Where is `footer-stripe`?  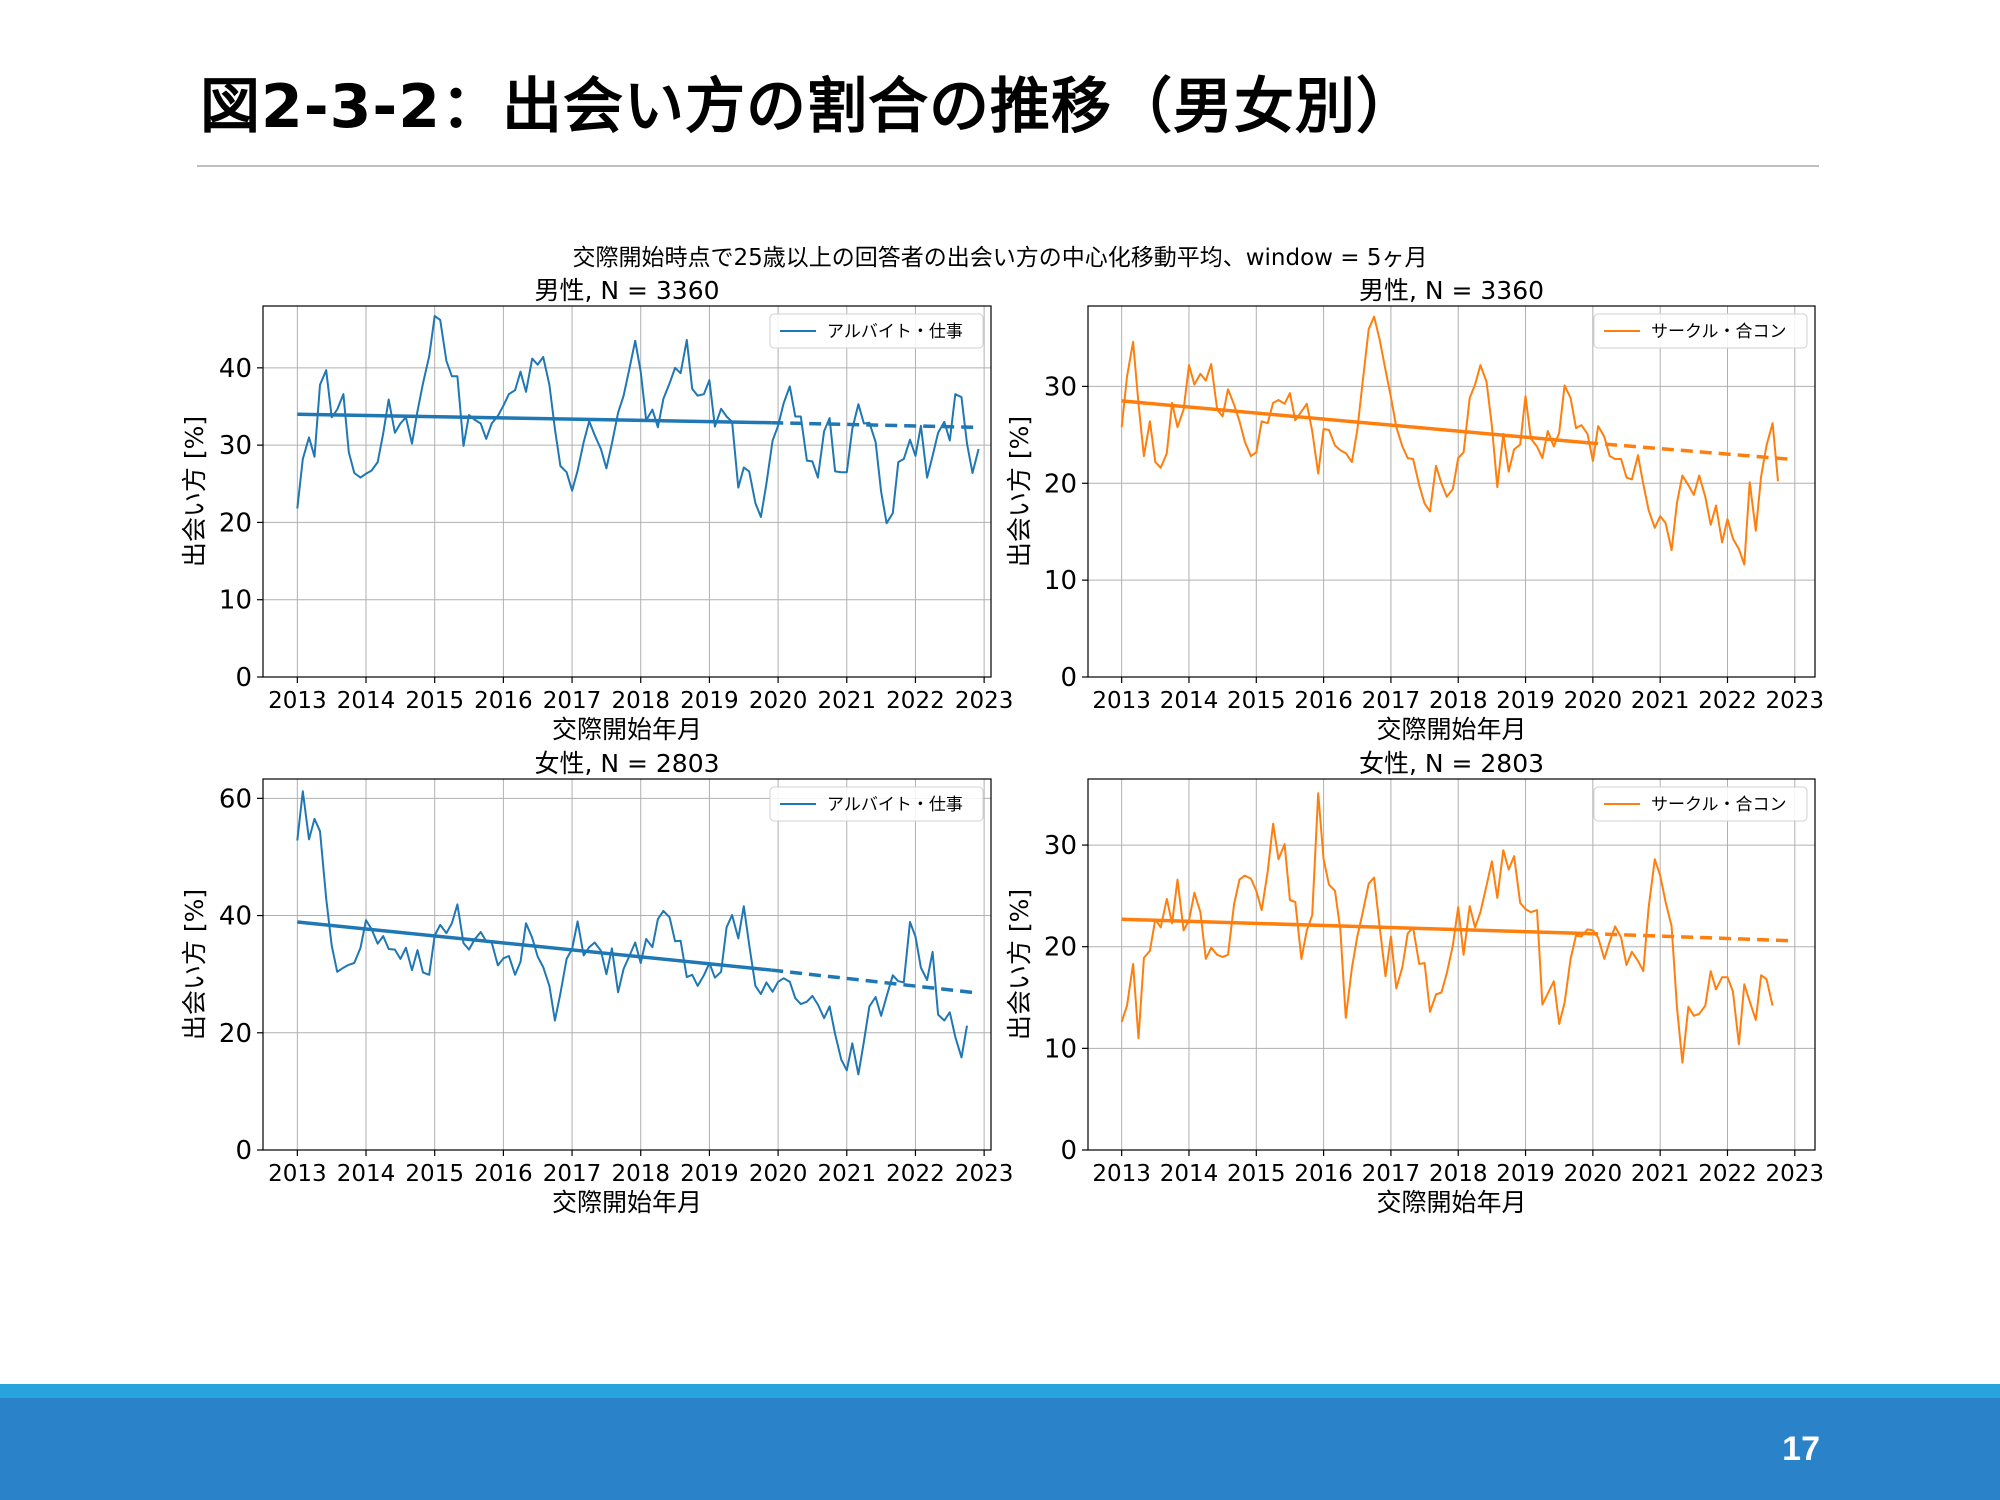 footer-stripe is located at coordinates (1000, 1391).